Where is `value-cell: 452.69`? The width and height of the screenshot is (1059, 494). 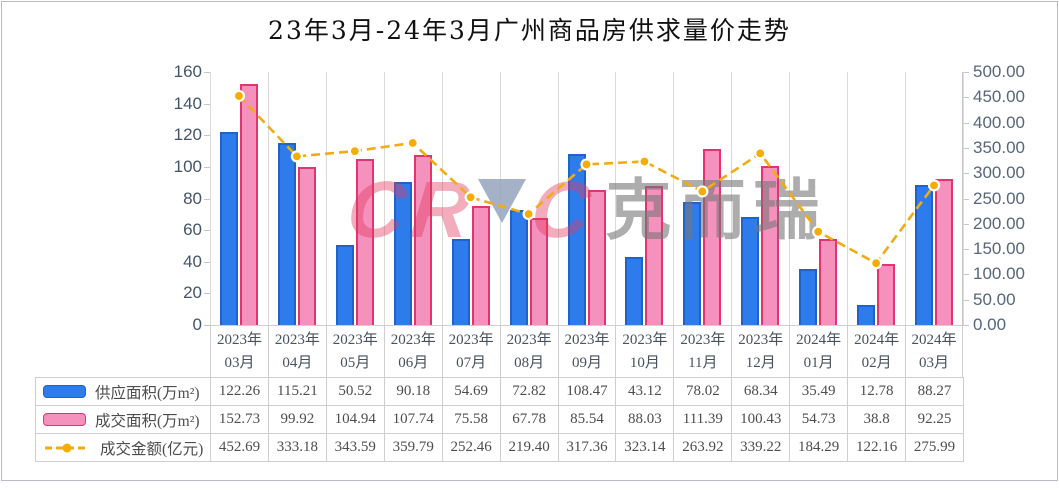 value-cell: 452.69 is located at coordinates (239, 447).